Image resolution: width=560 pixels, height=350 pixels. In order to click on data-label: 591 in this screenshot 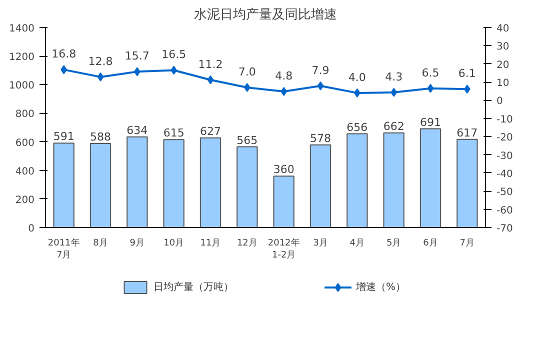, I will do `click(63, 137)`.